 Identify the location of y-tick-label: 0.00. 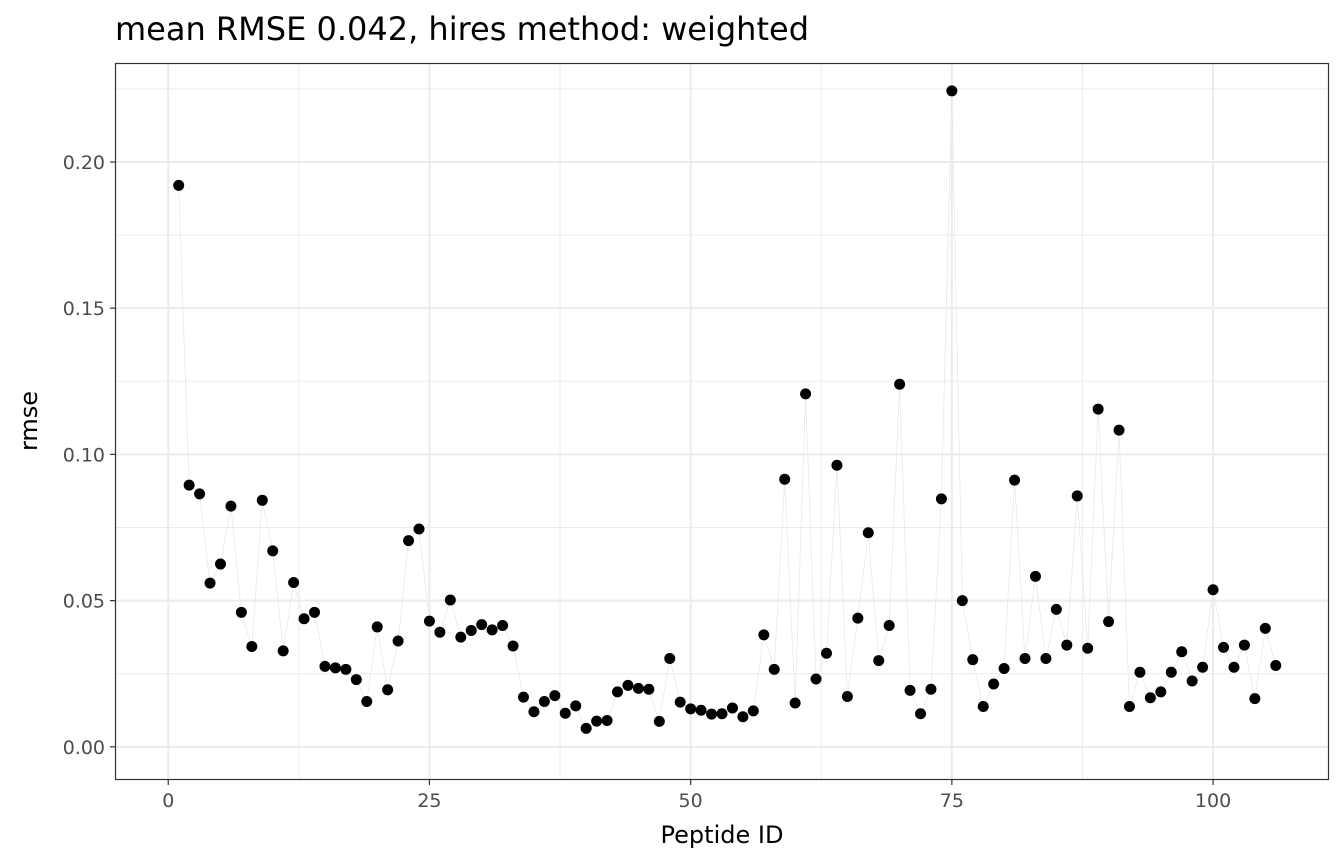
(84, 748).